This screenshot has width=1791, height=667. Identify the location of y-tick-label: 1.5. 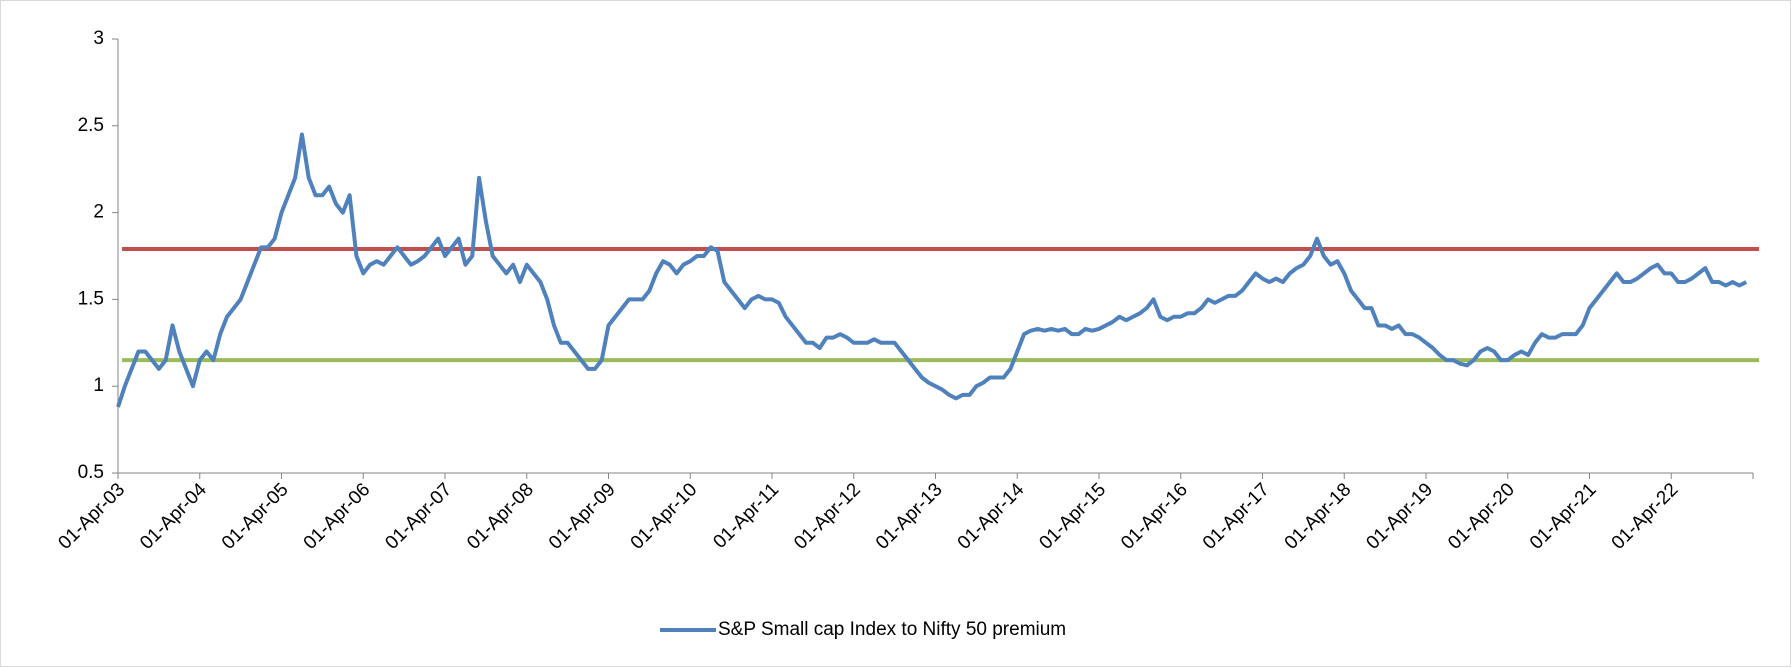
(91, 298).